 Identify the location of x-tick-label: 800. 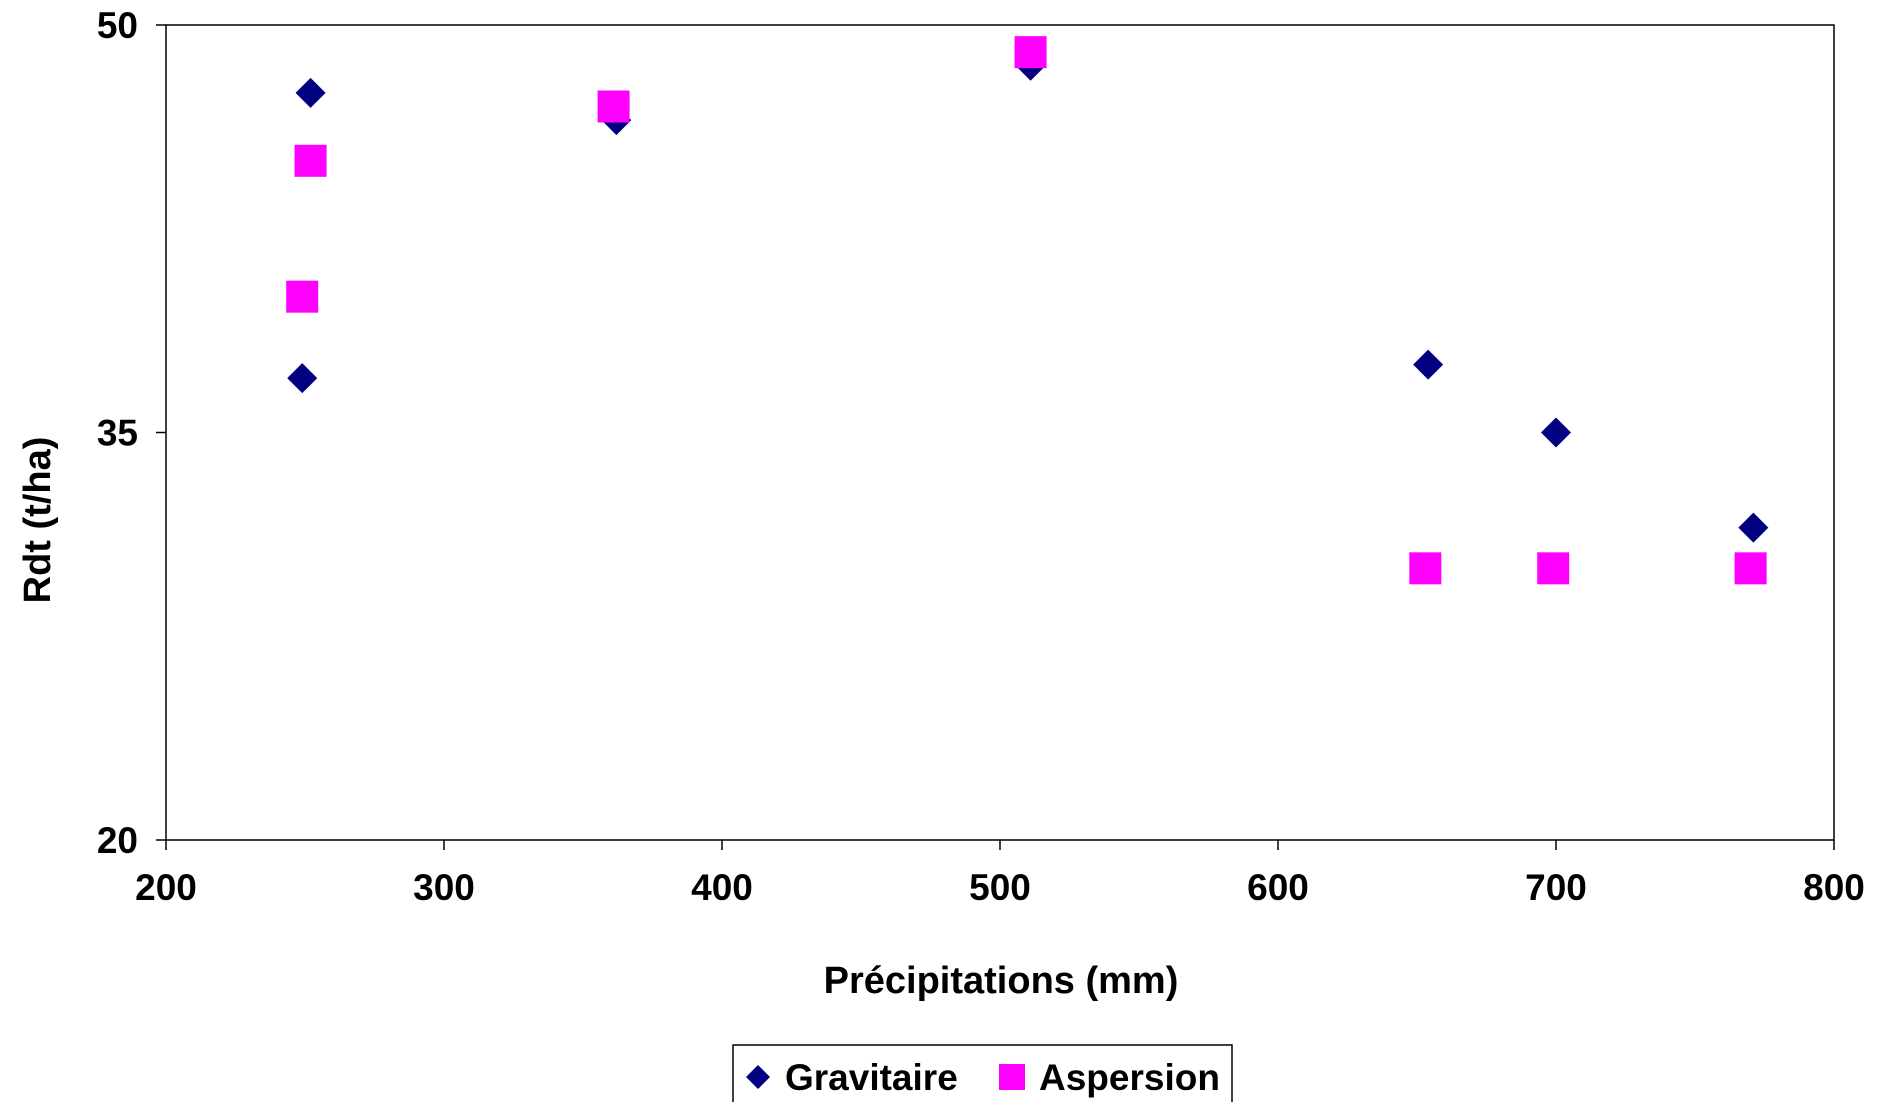
(1834, 887).